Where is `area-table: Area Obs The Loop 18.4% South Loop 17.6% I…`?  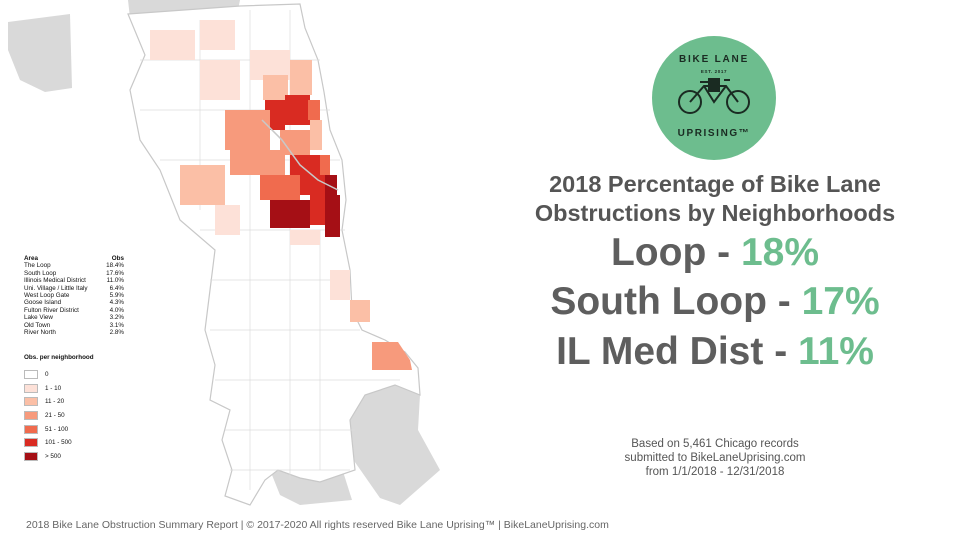
area-table: Area Obs The Loop 18.4% South Loop 17.6% I… is located at coordinates (74, 295).